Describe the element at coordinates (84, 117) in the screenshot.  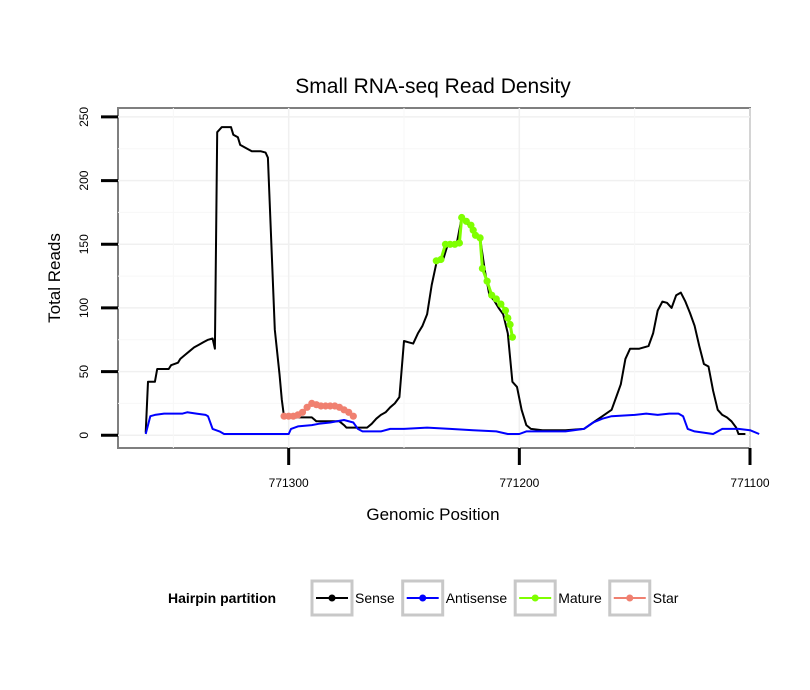
I see `y-tick-label-250: 250` at that location.